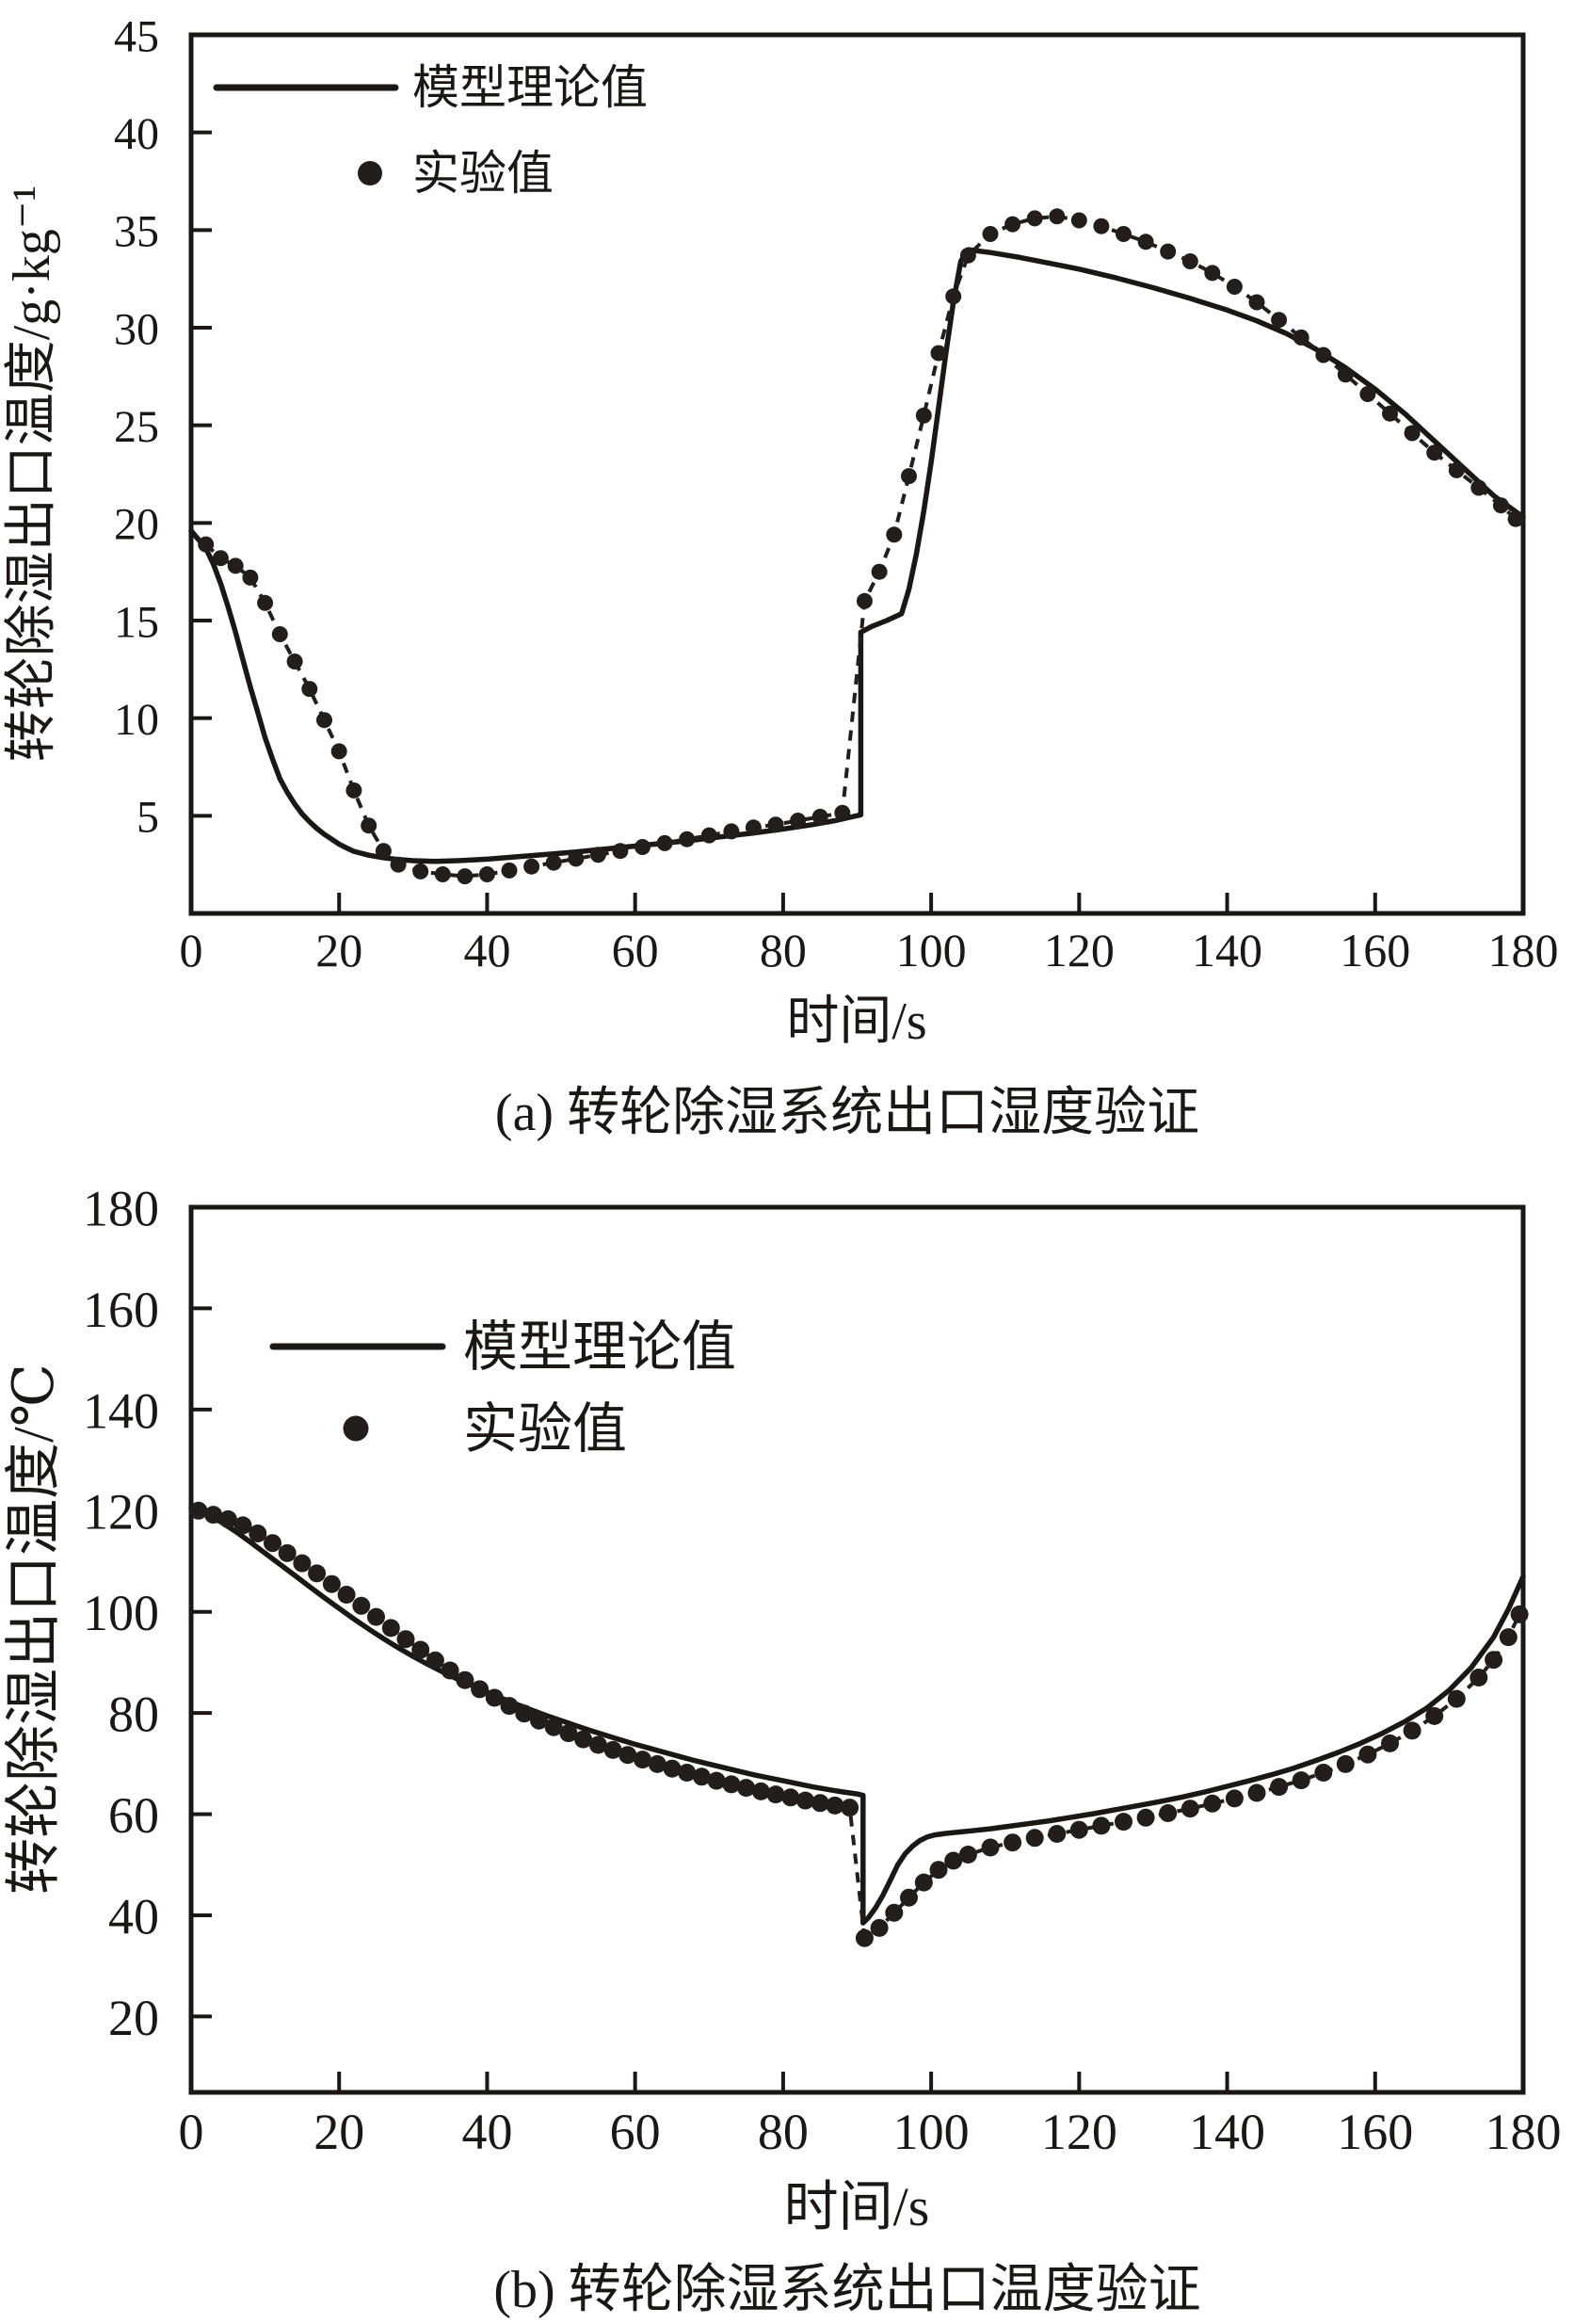 The height and width of the screenshot is (2324, 1574). Describe the element at coordinates (1079, 2132) in the screenshot. I see `x-tick-label: 120` at that location.